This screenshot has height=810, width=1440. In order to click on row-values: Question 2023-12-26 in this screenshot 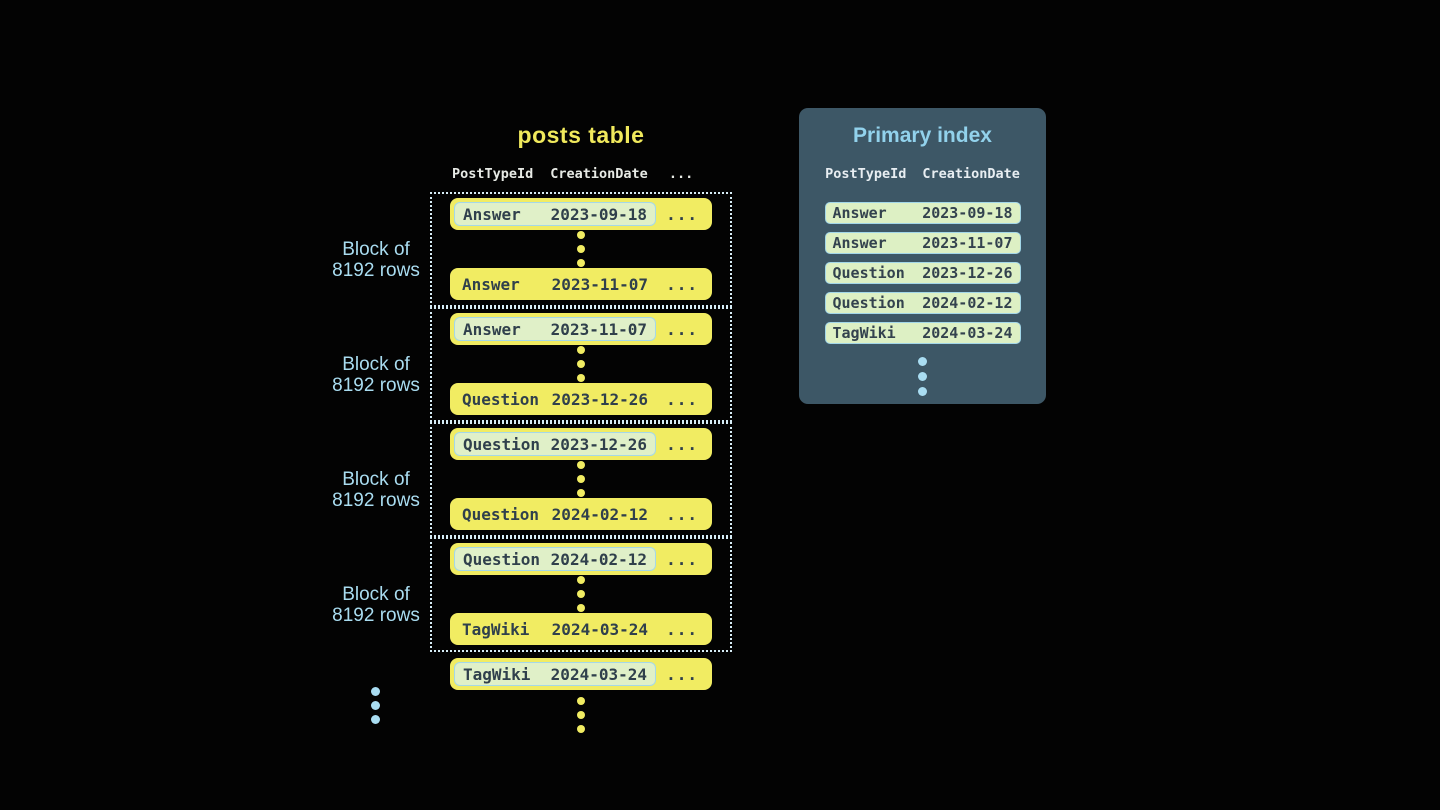, I will do `click(555, 399)`.